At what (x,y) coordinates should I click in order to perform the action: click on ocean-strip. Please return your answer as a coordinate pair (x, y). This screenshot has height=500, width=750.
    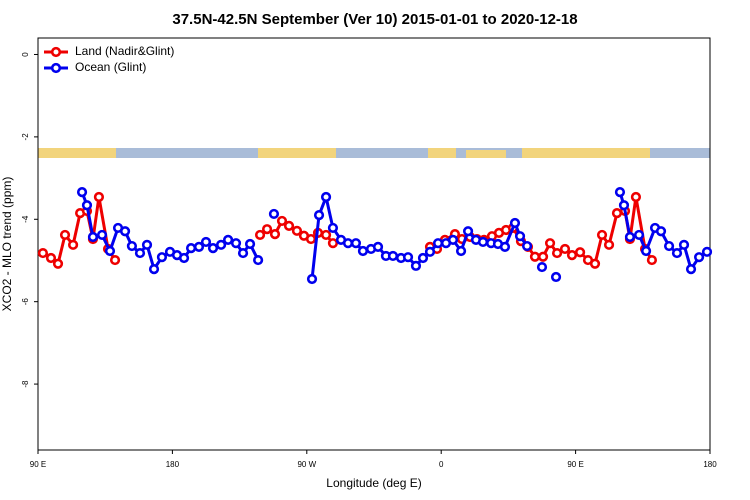
    Looking at the image, I should click on (374, 153).